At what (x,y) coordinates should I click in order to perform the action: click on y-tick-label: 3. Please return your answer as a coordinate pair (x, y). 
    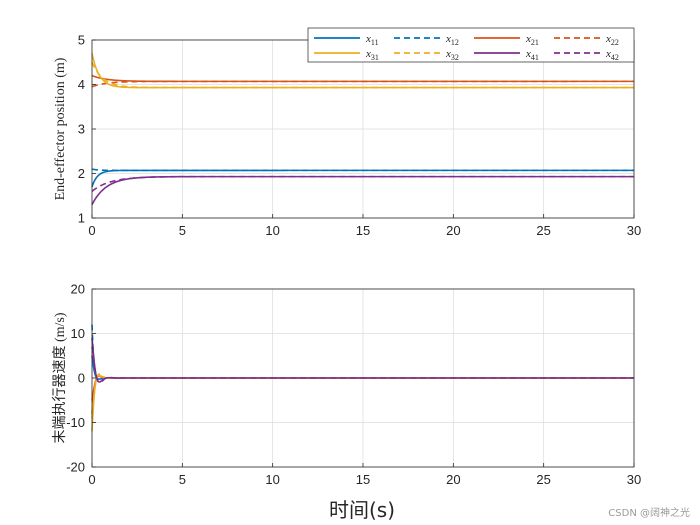
    Looking at the image, I should click on (81, 129).